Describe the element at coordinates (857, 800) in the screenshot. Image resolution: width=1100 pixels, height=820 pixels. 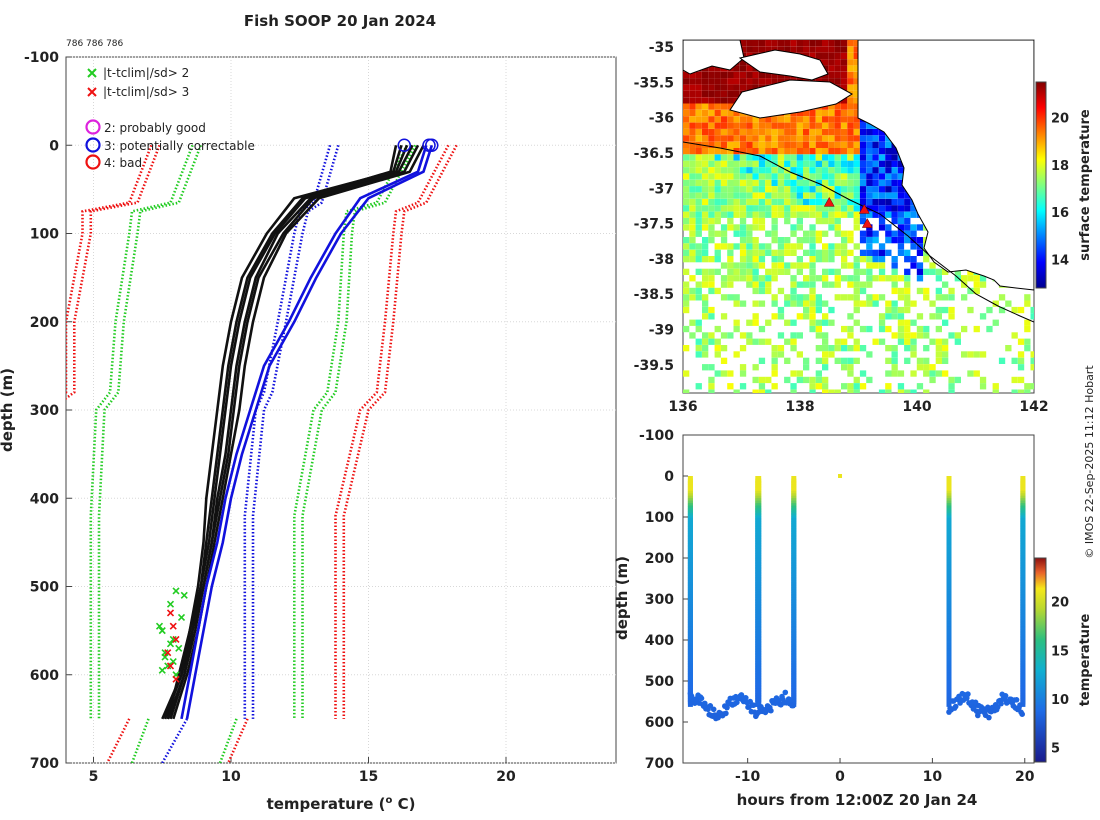
I see `time-depth-x-axis-label: hours from 12:00Z 20 Jan 24` at that location.